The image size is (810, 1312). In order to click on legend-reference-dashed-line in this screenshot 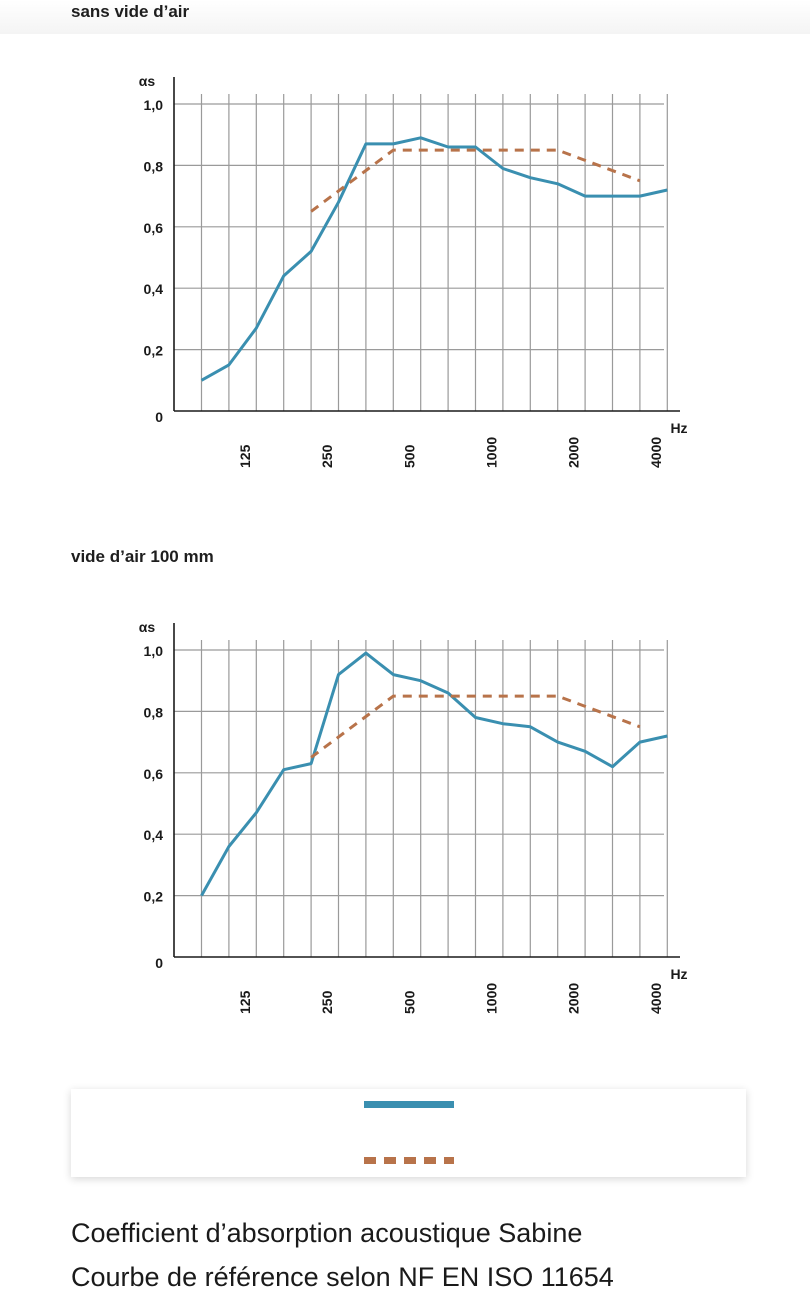, I will do `click(409, 1160)`.